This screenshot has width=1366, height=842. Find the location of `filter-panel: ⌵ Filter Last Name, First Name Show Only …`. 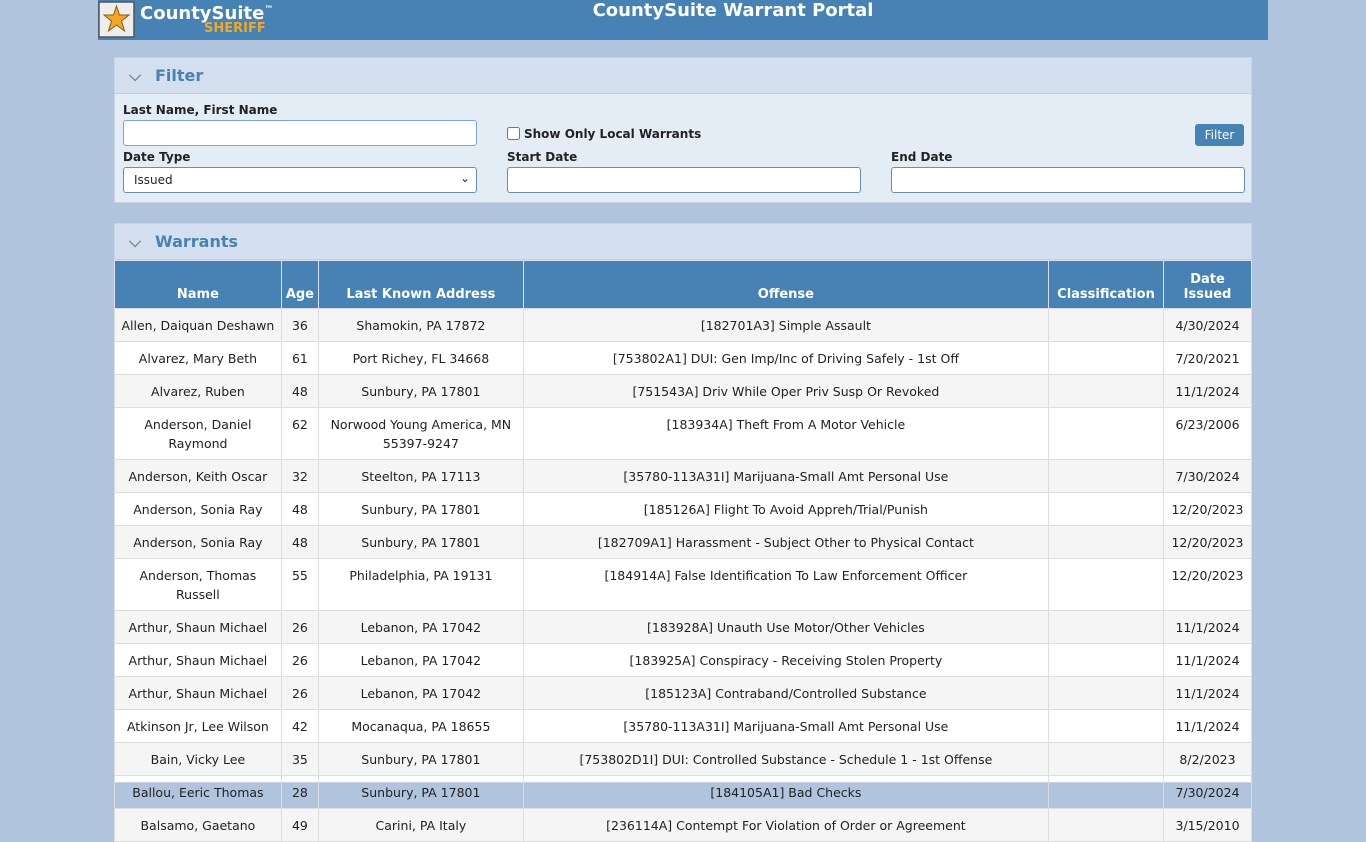

filter-panel: ⌵ Filter Last Name, First Name Show Only … is located at coordinates (683, 130).